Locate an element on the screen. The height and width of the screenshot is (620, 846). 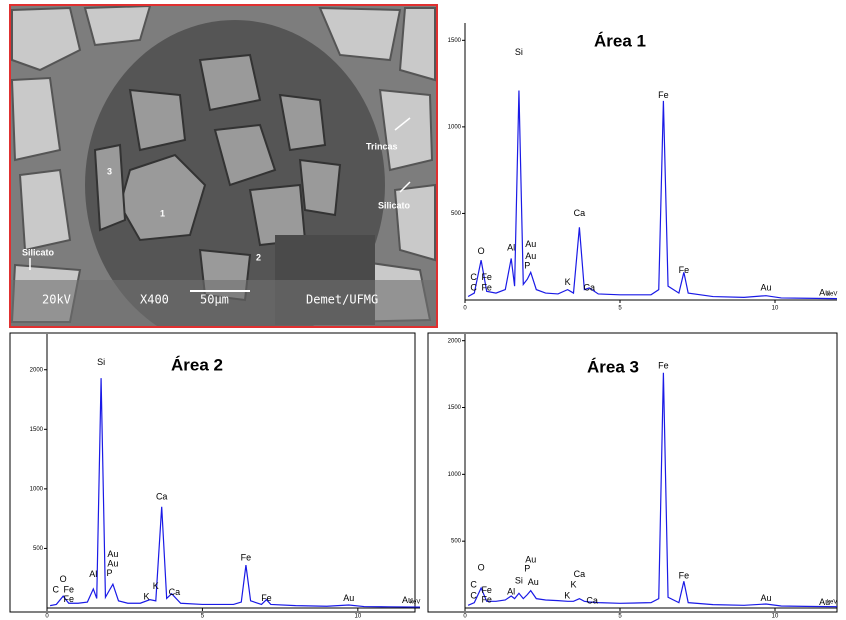
scale-text: 50µm is located at coordinates (214, 300).